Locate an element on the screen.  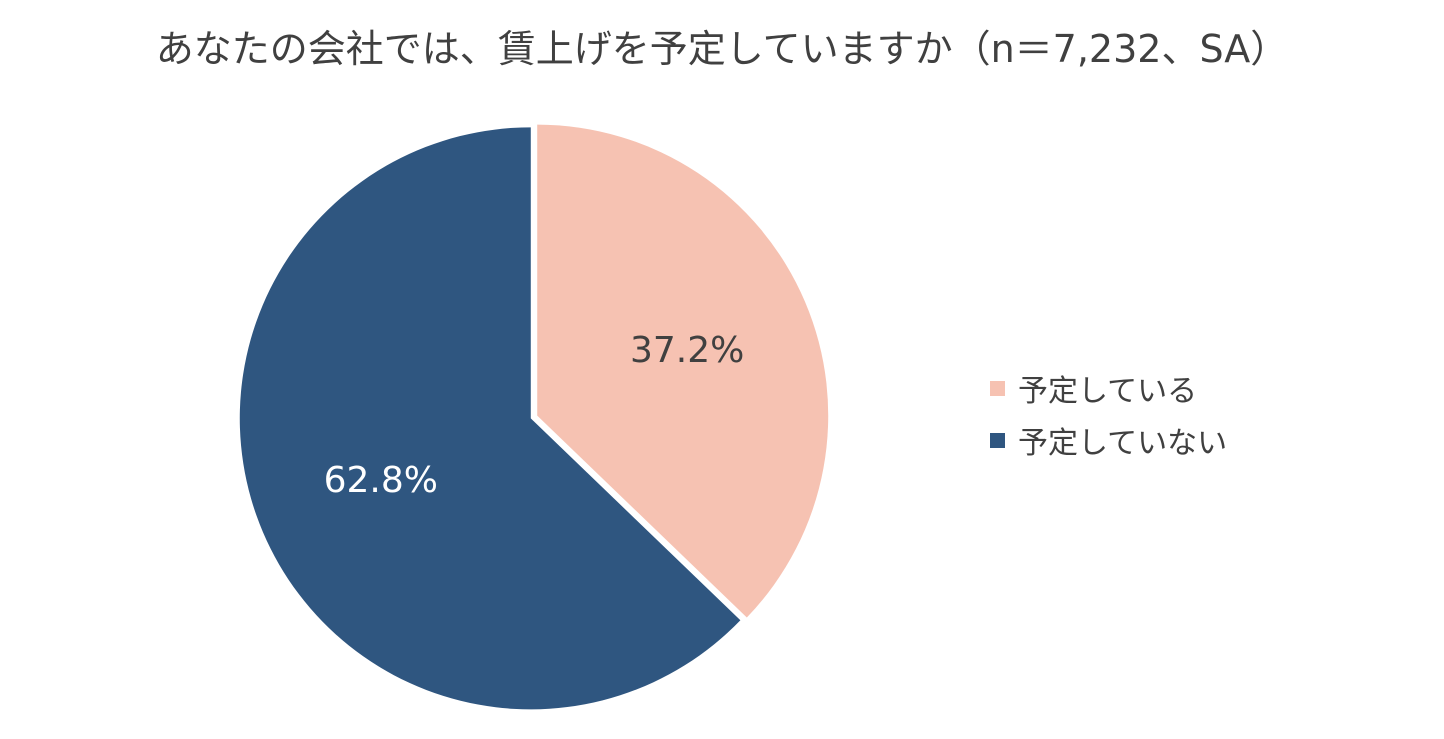
chart-title: あなたの会社では、賃上げを予定していますか（n＝7,232、SA） is located at coordinates (722, 49).